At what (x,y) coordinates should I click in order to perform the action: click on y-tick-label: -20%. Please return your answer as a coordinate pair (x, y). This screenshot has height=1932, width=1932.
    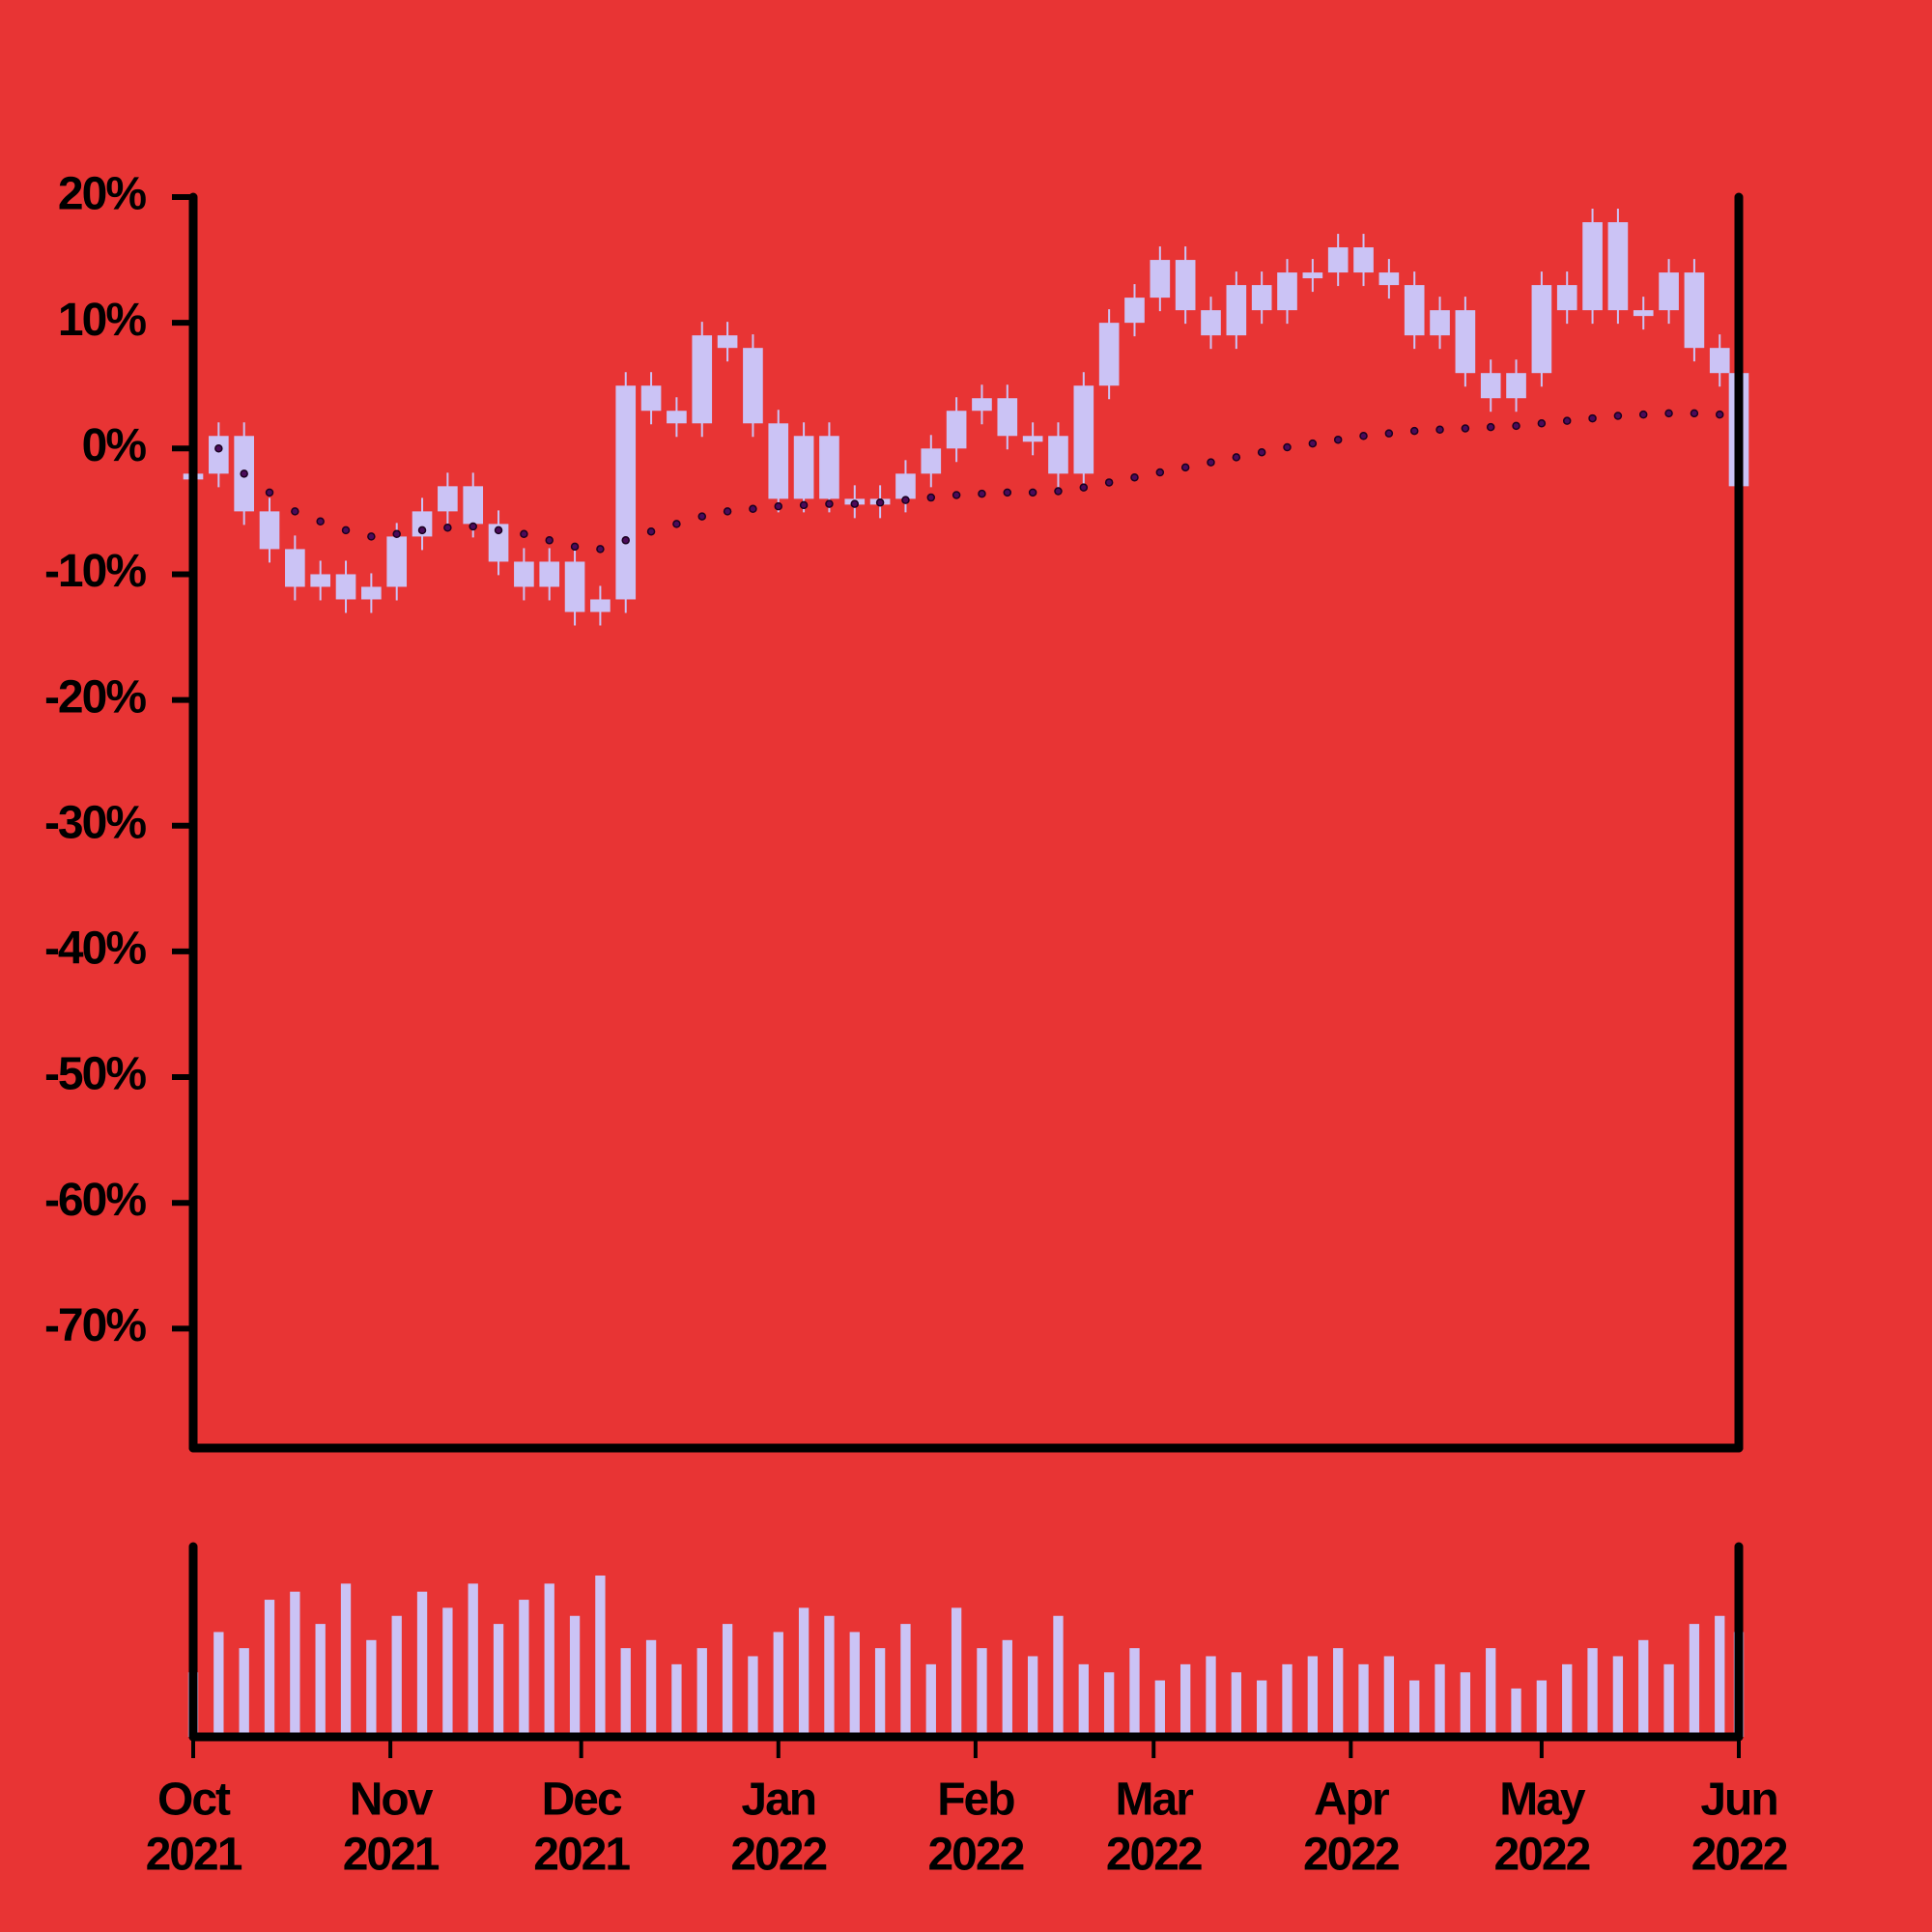
    Looking at the image, I should click on (95, 697).